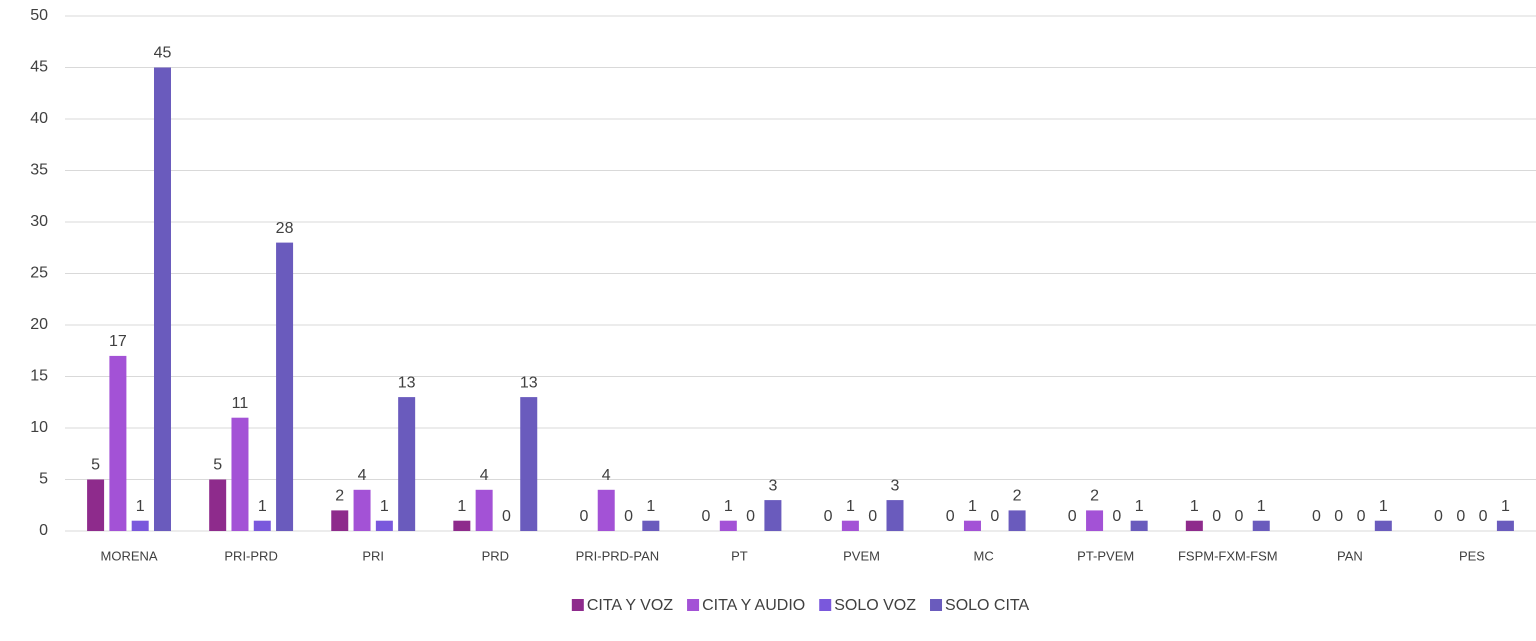 This screenshot has height=641, width=1536. I want to click on x-tick-label: PRI, so click(373, 555).